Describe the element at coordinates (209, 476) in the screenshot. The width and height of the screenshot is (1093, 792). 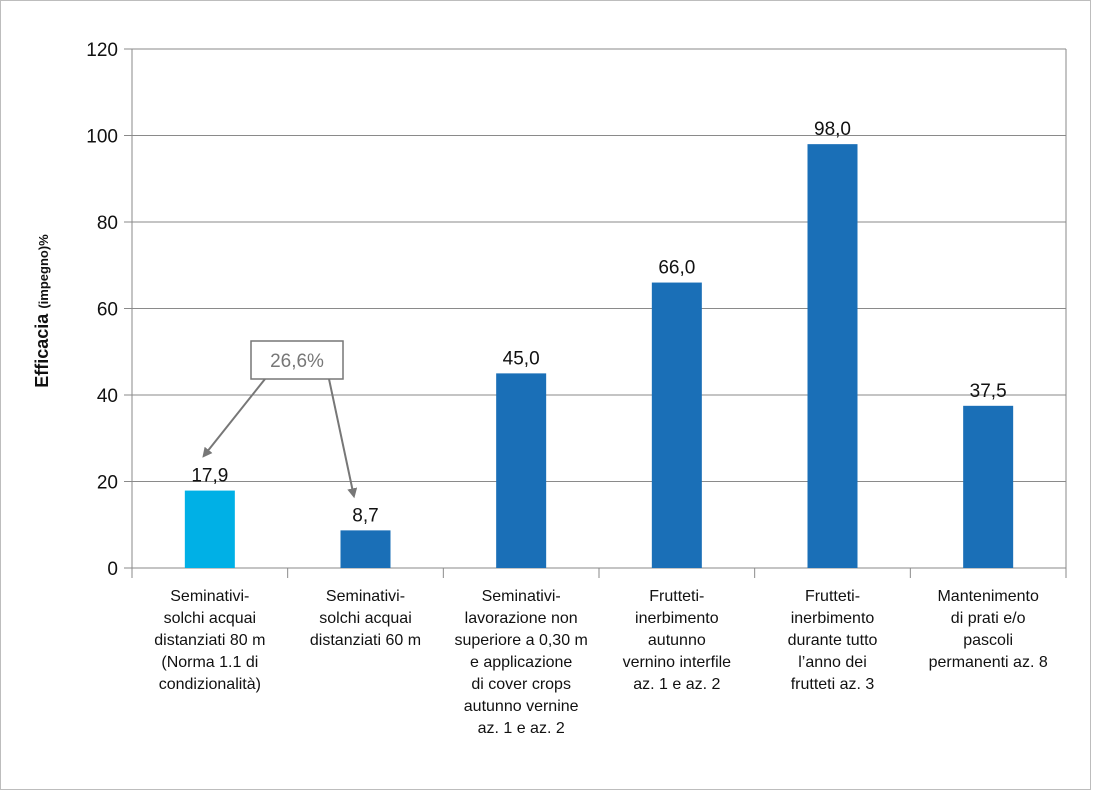
I see `bar-value-label: 17,9` at that location.